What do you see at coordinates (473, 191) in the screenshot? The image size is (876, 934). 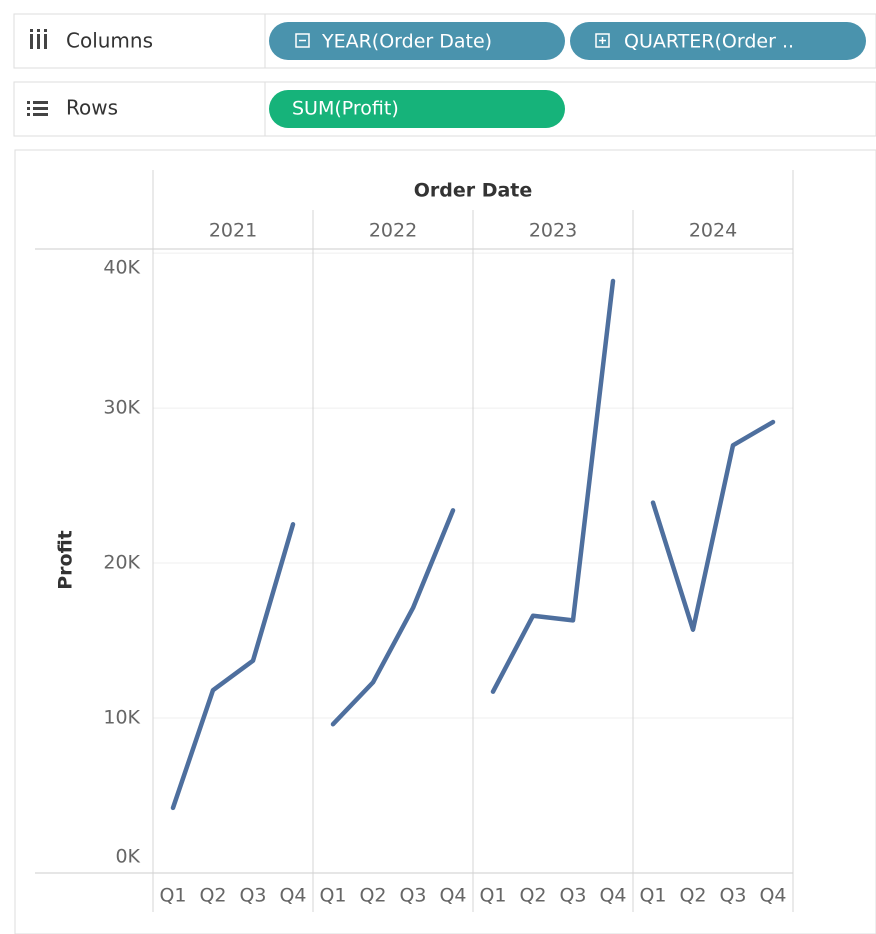 I see `column-header-title: Order Date` at bounding box center [473, 191].